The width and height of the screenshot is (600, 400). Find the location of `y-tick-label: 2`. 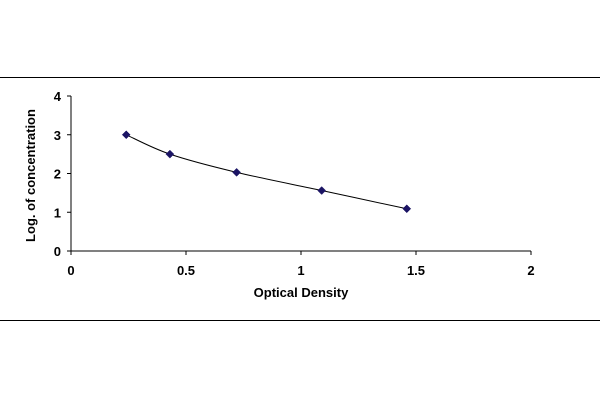

y-tick-label: 2 is located at coordinates (57, 174).